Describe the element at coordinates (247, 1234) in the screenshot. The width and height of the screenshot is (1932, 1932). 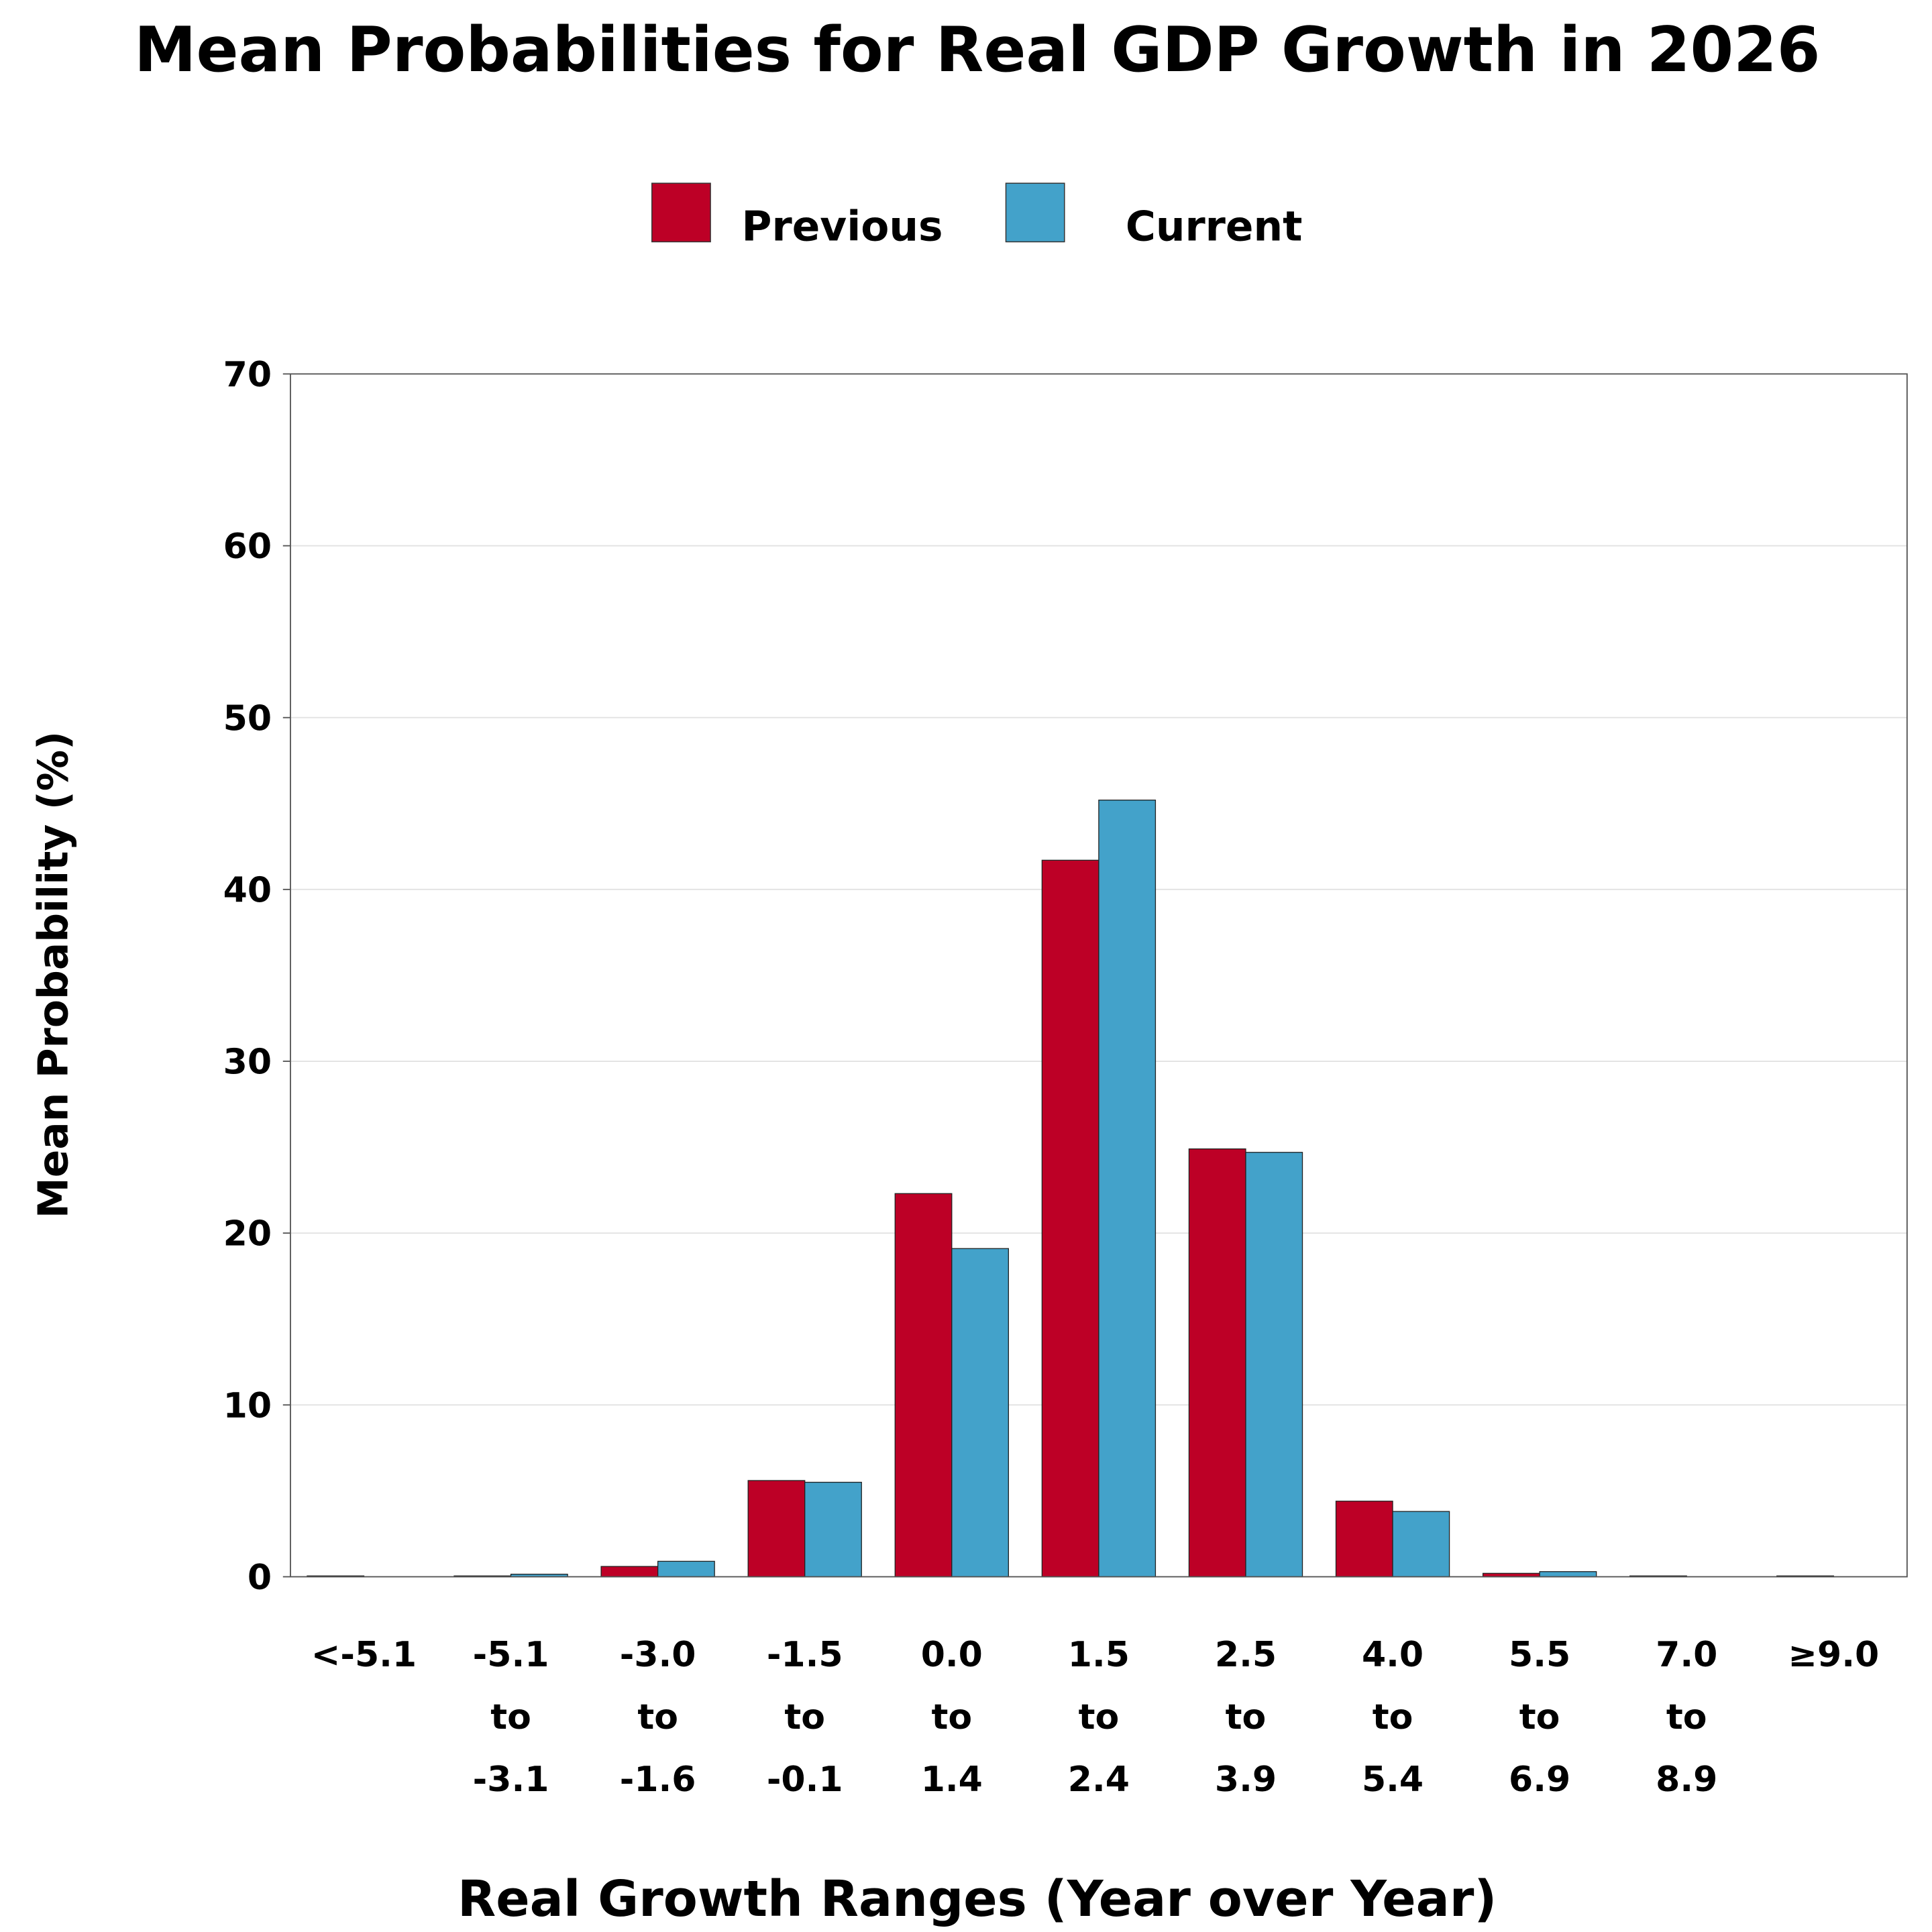
I see `y-tick-label: 20` at that location.